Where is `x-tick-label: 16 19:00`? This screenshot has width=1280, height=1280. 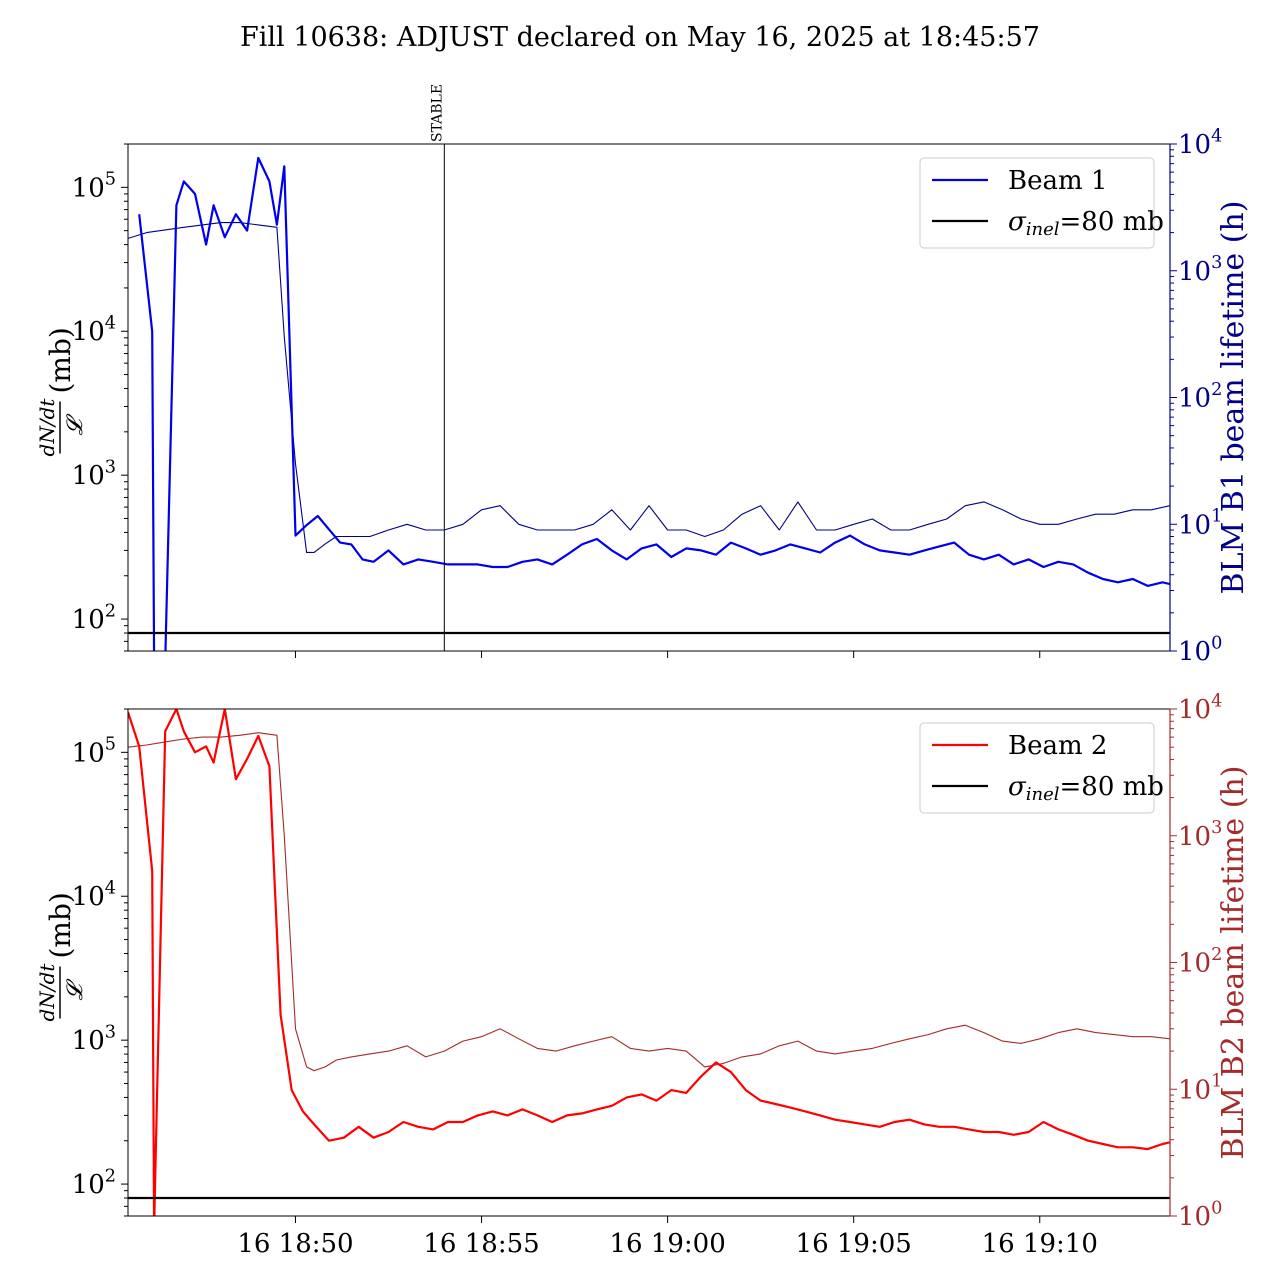
x-tick-label: 16 19:00 is located at coordinates (667, 1244).